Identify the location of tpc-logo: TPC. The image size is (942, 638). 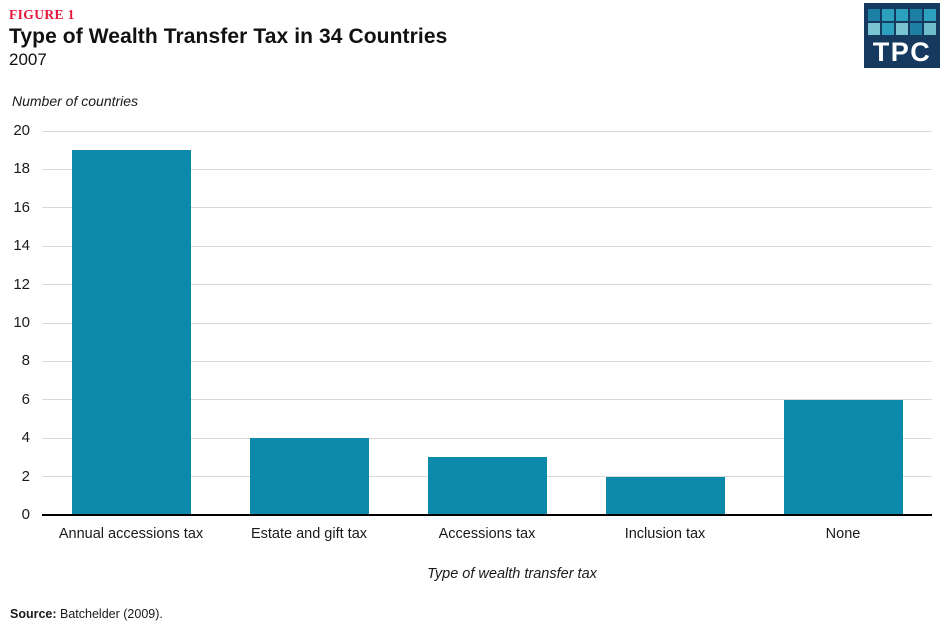
(902, 35).